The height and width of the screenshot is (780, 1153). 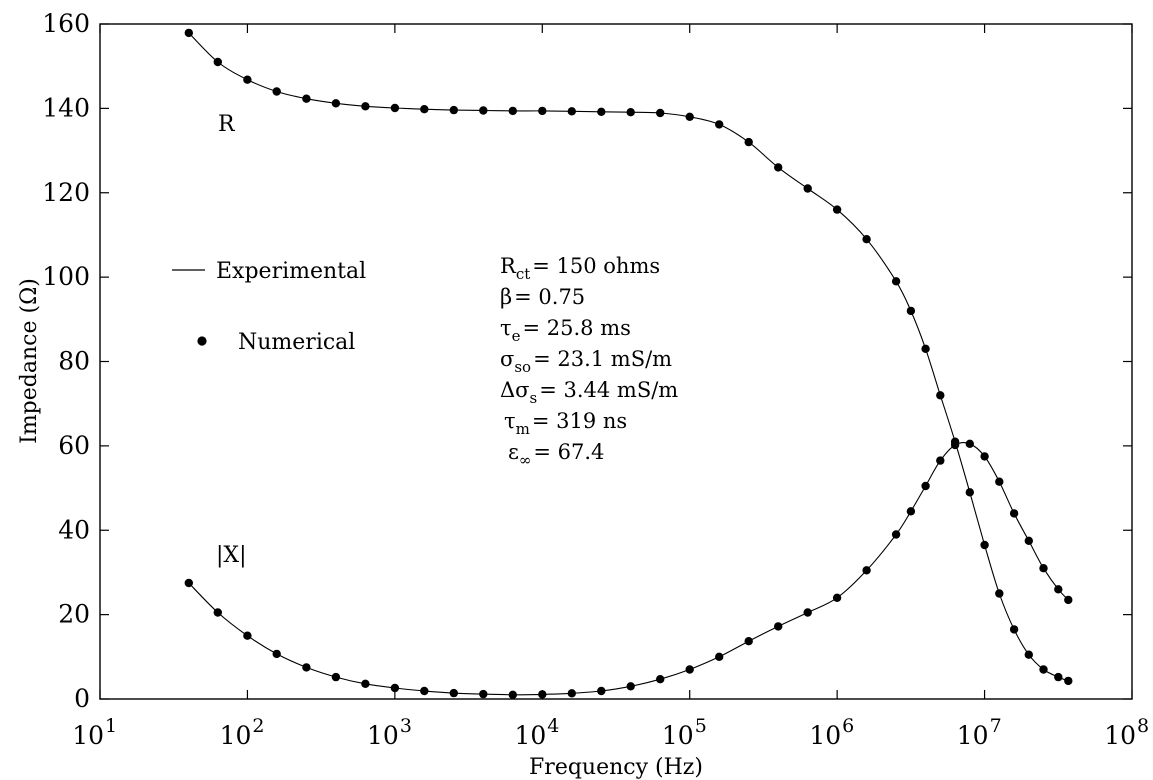 I want to click on parameter-line: ε∞= 67.4, so click(x=556, y=454).